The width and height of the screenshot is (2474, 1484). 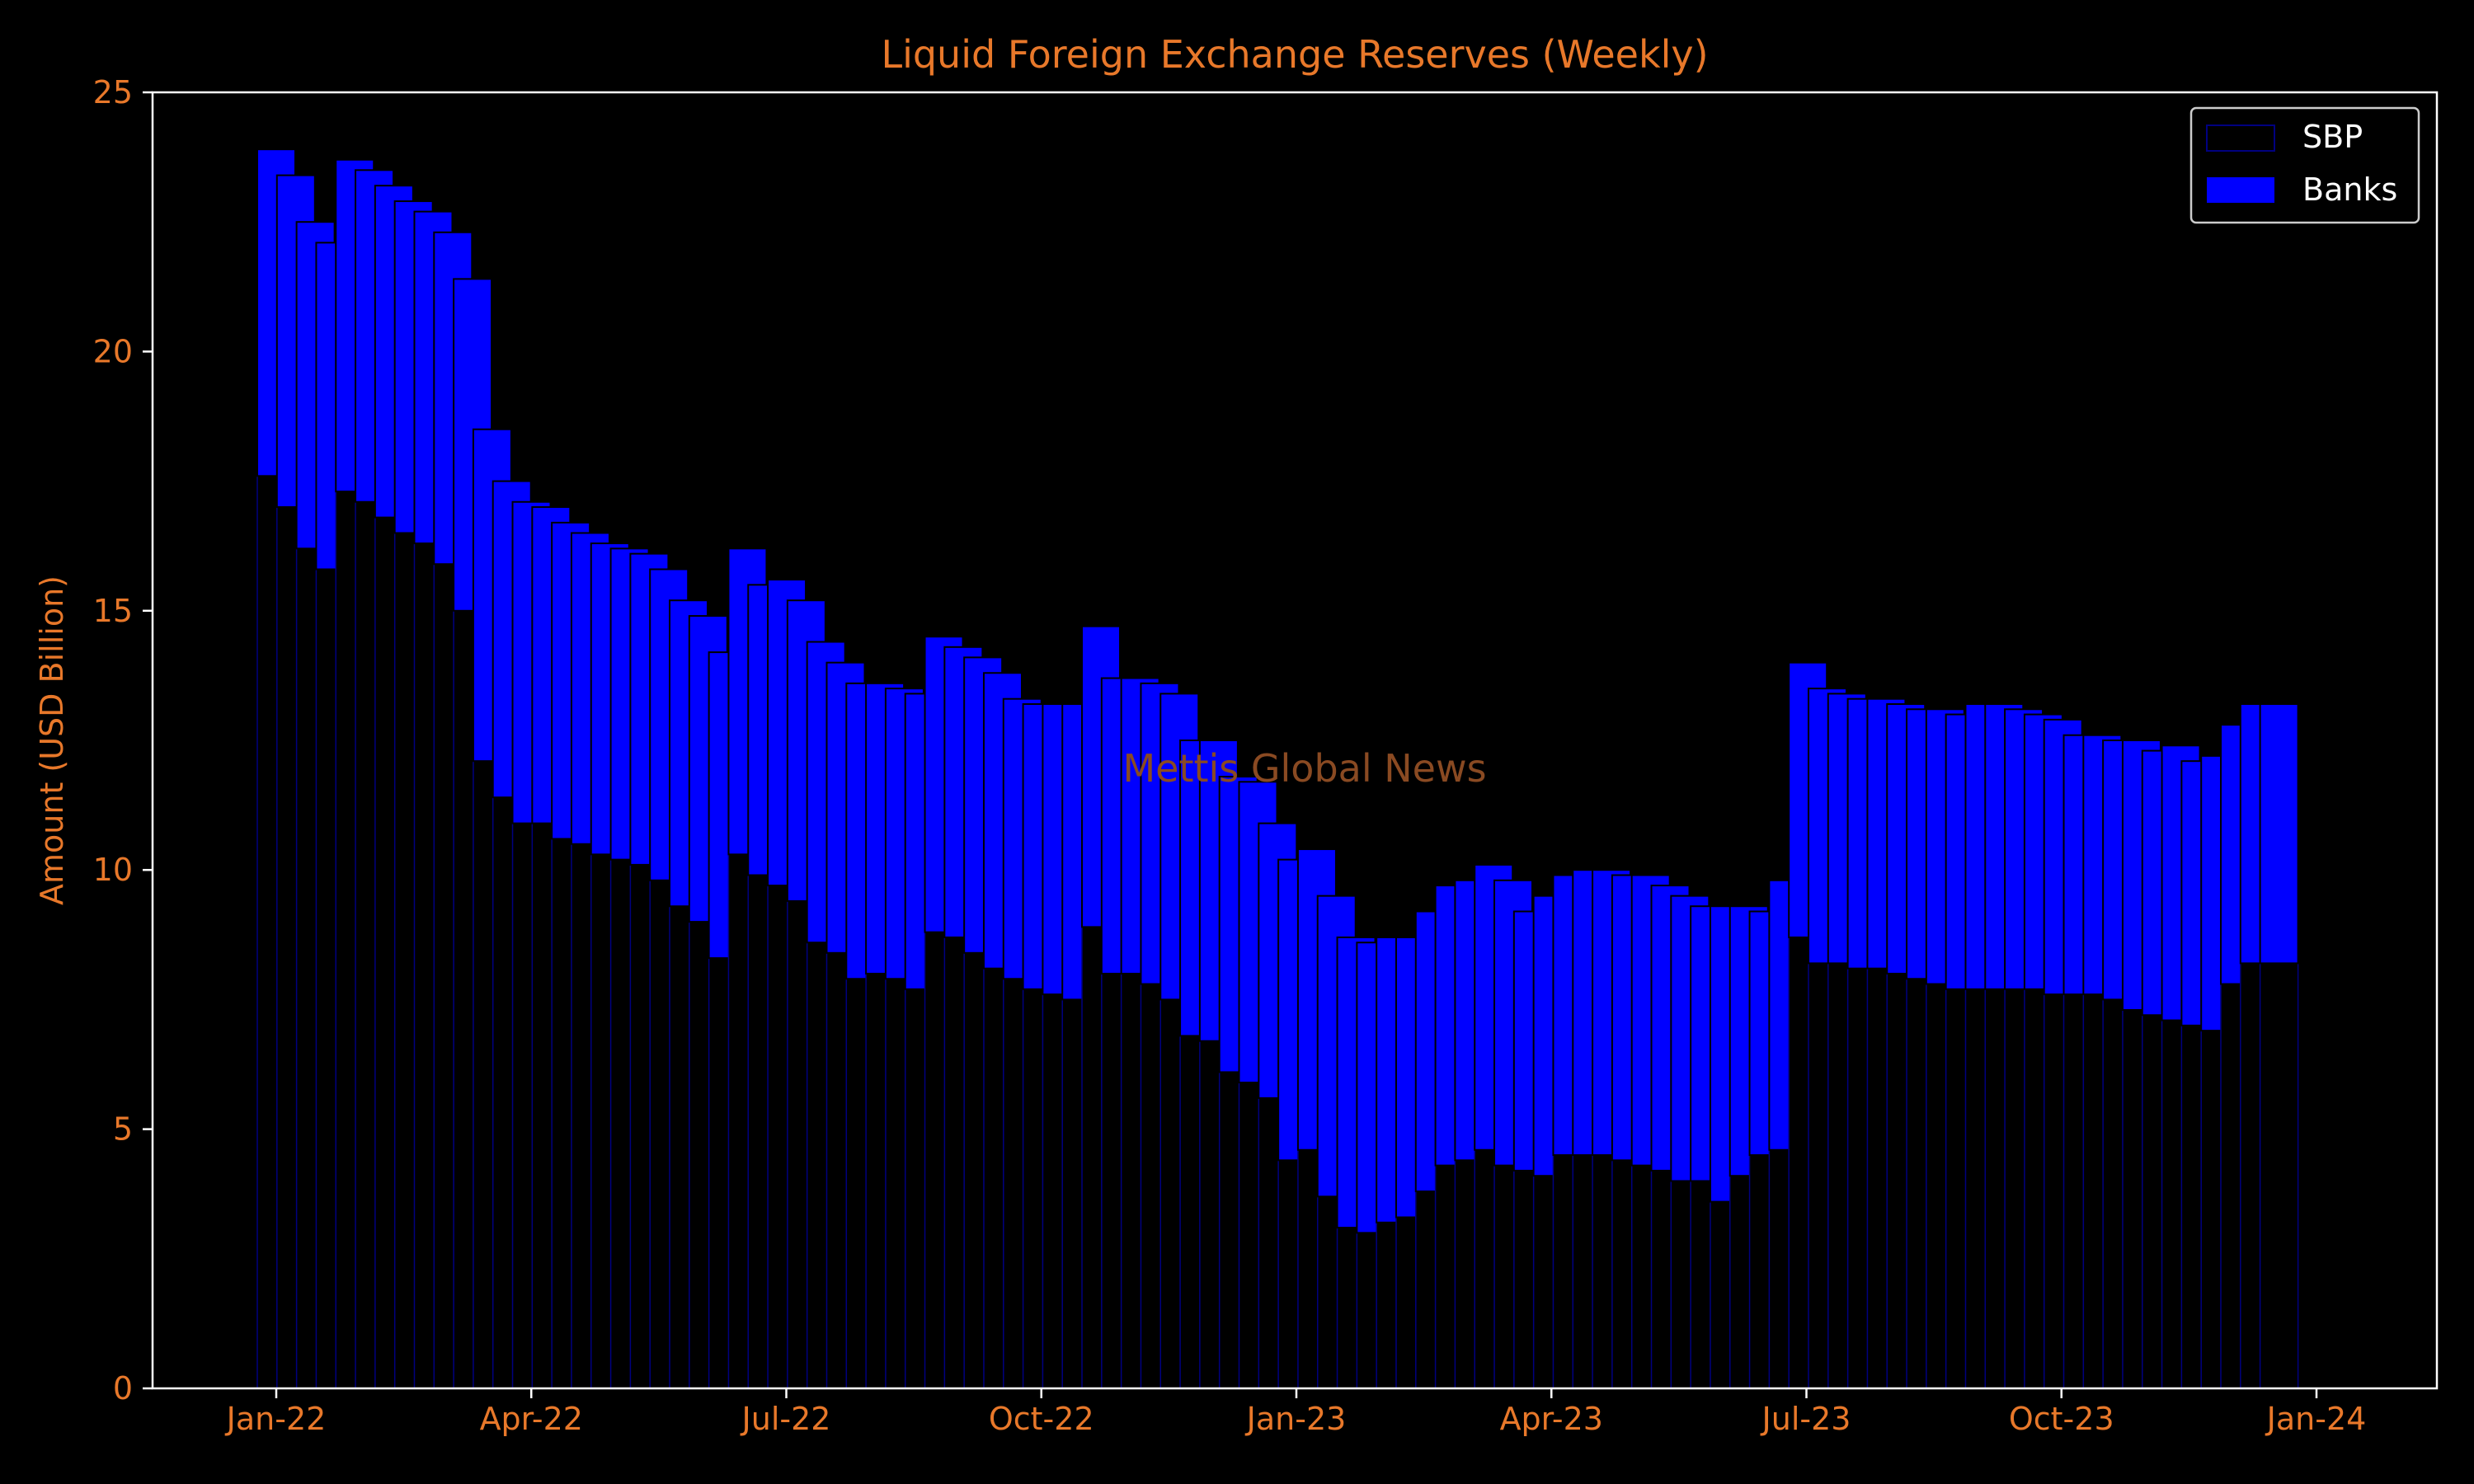 I want to click on watermark-text: Mettis Global News, so click(x=1304, y=768).